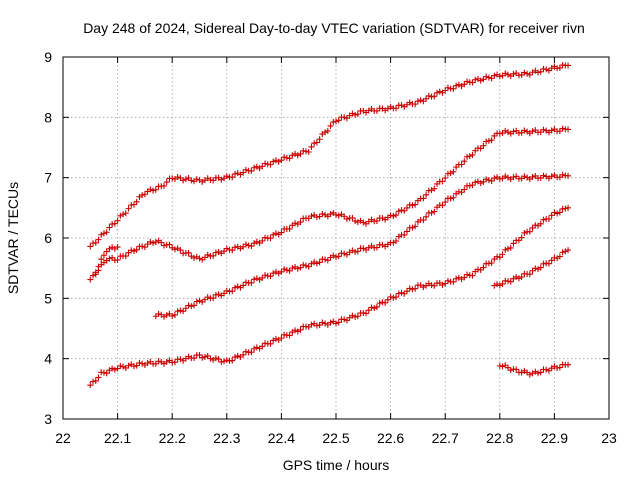  I want to click on x-tick-labels: 22 22.1 22.2 22.3 22.4 22.5 22.6 22.7 22.8 22.9 23, so click(336, 438).